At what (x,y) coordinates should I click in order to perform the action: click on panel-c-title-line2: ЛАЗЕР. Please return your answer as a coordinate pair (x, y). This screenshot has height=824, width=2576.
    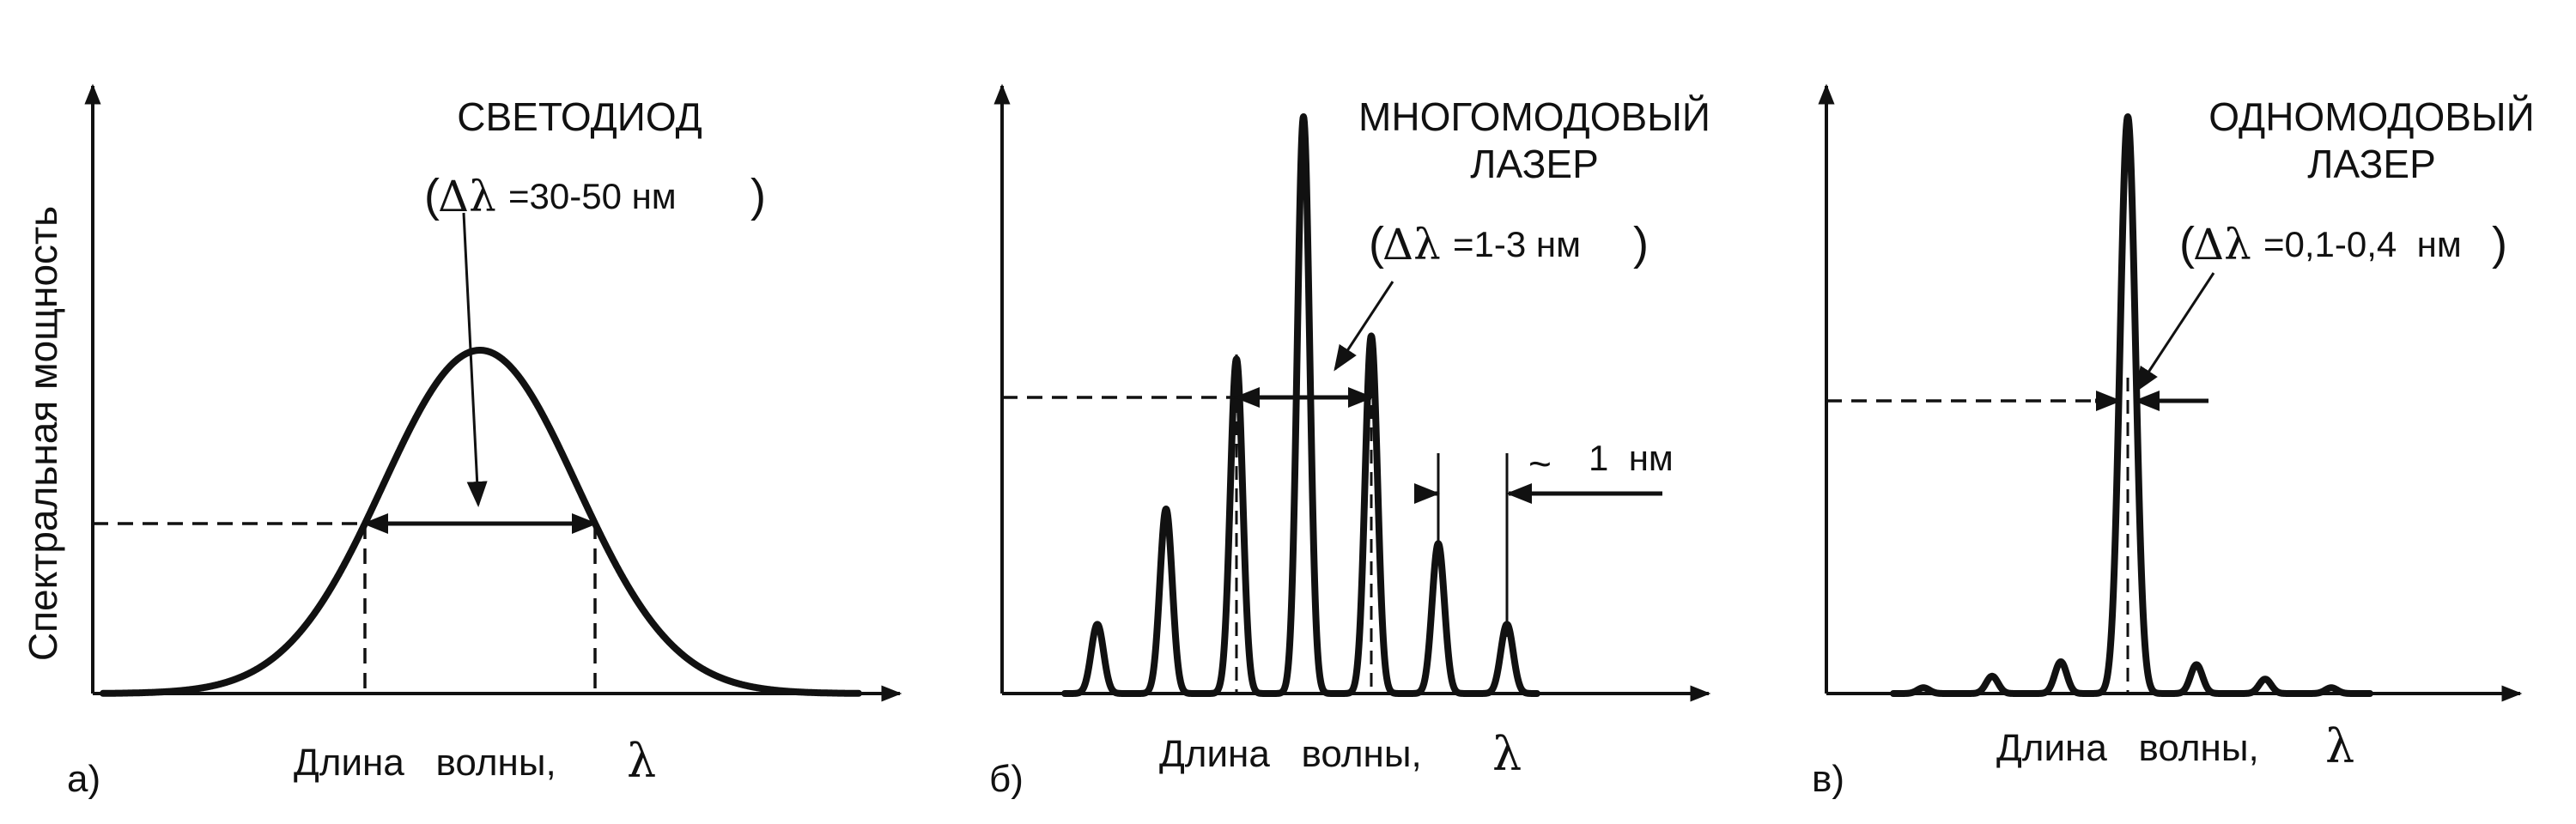
    Looking at the image, I should click on (2371, 164).